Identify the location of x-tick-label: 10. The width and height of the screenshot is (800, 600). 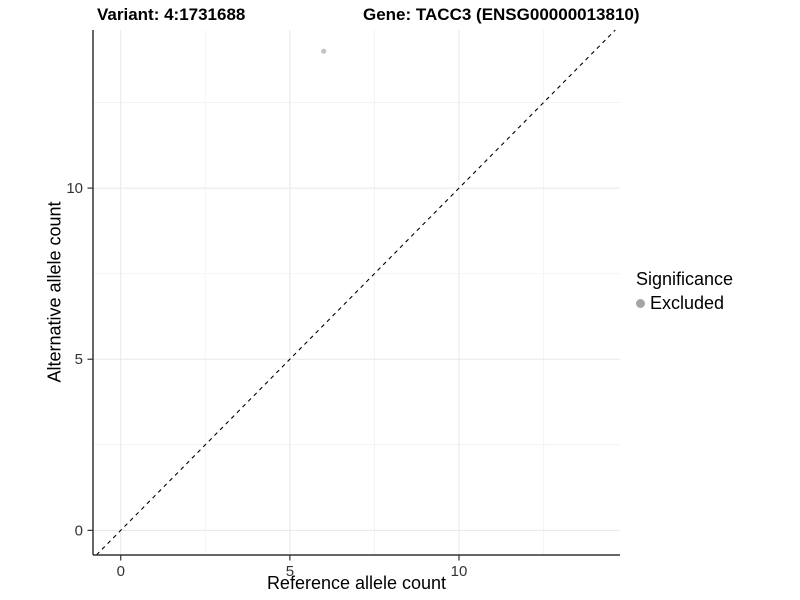
(459, 571).